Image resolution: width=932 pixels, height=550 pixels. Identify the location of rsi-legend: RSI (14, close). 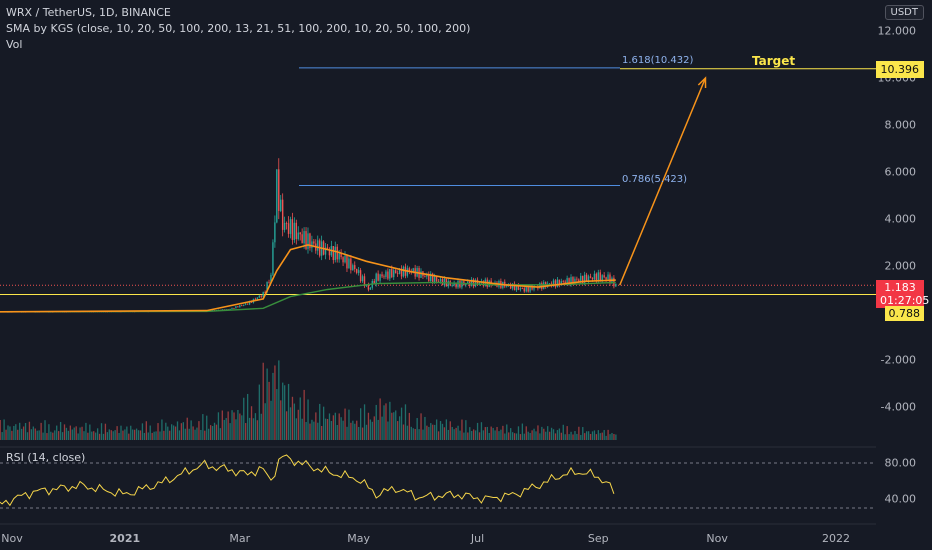
(46, 457).